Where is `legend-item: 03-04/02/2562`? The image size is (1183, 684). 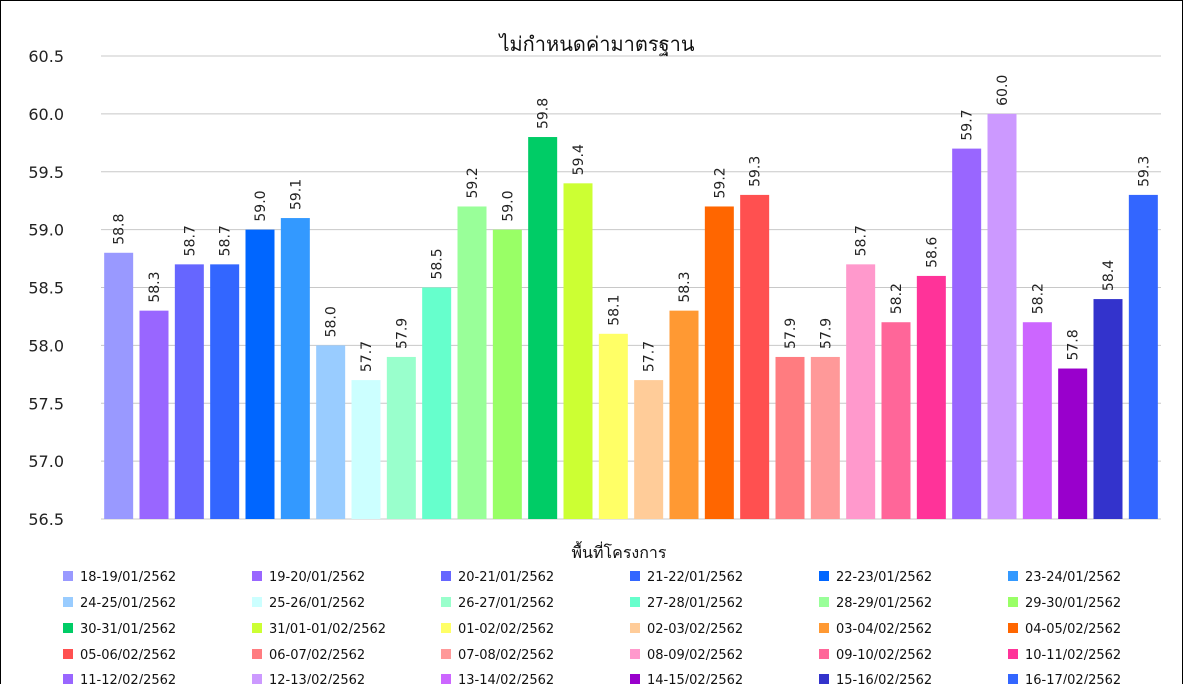
legend-item: 03-04/02/2562 is located at coordinates (875, 629).